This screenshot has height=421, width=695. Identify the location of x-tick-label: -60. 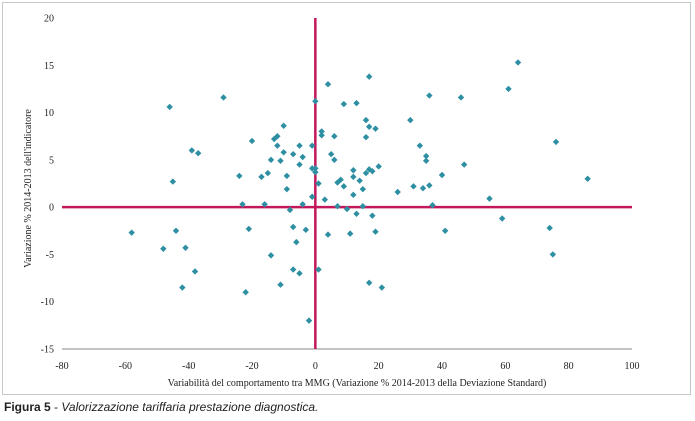
(125, 366).